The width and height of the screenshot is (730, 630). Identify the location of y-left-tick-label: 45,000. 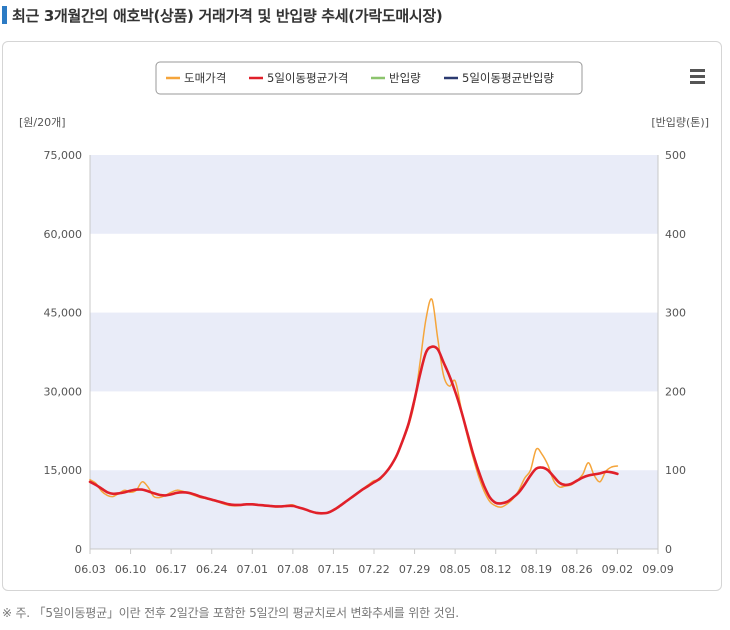
(63, 313).